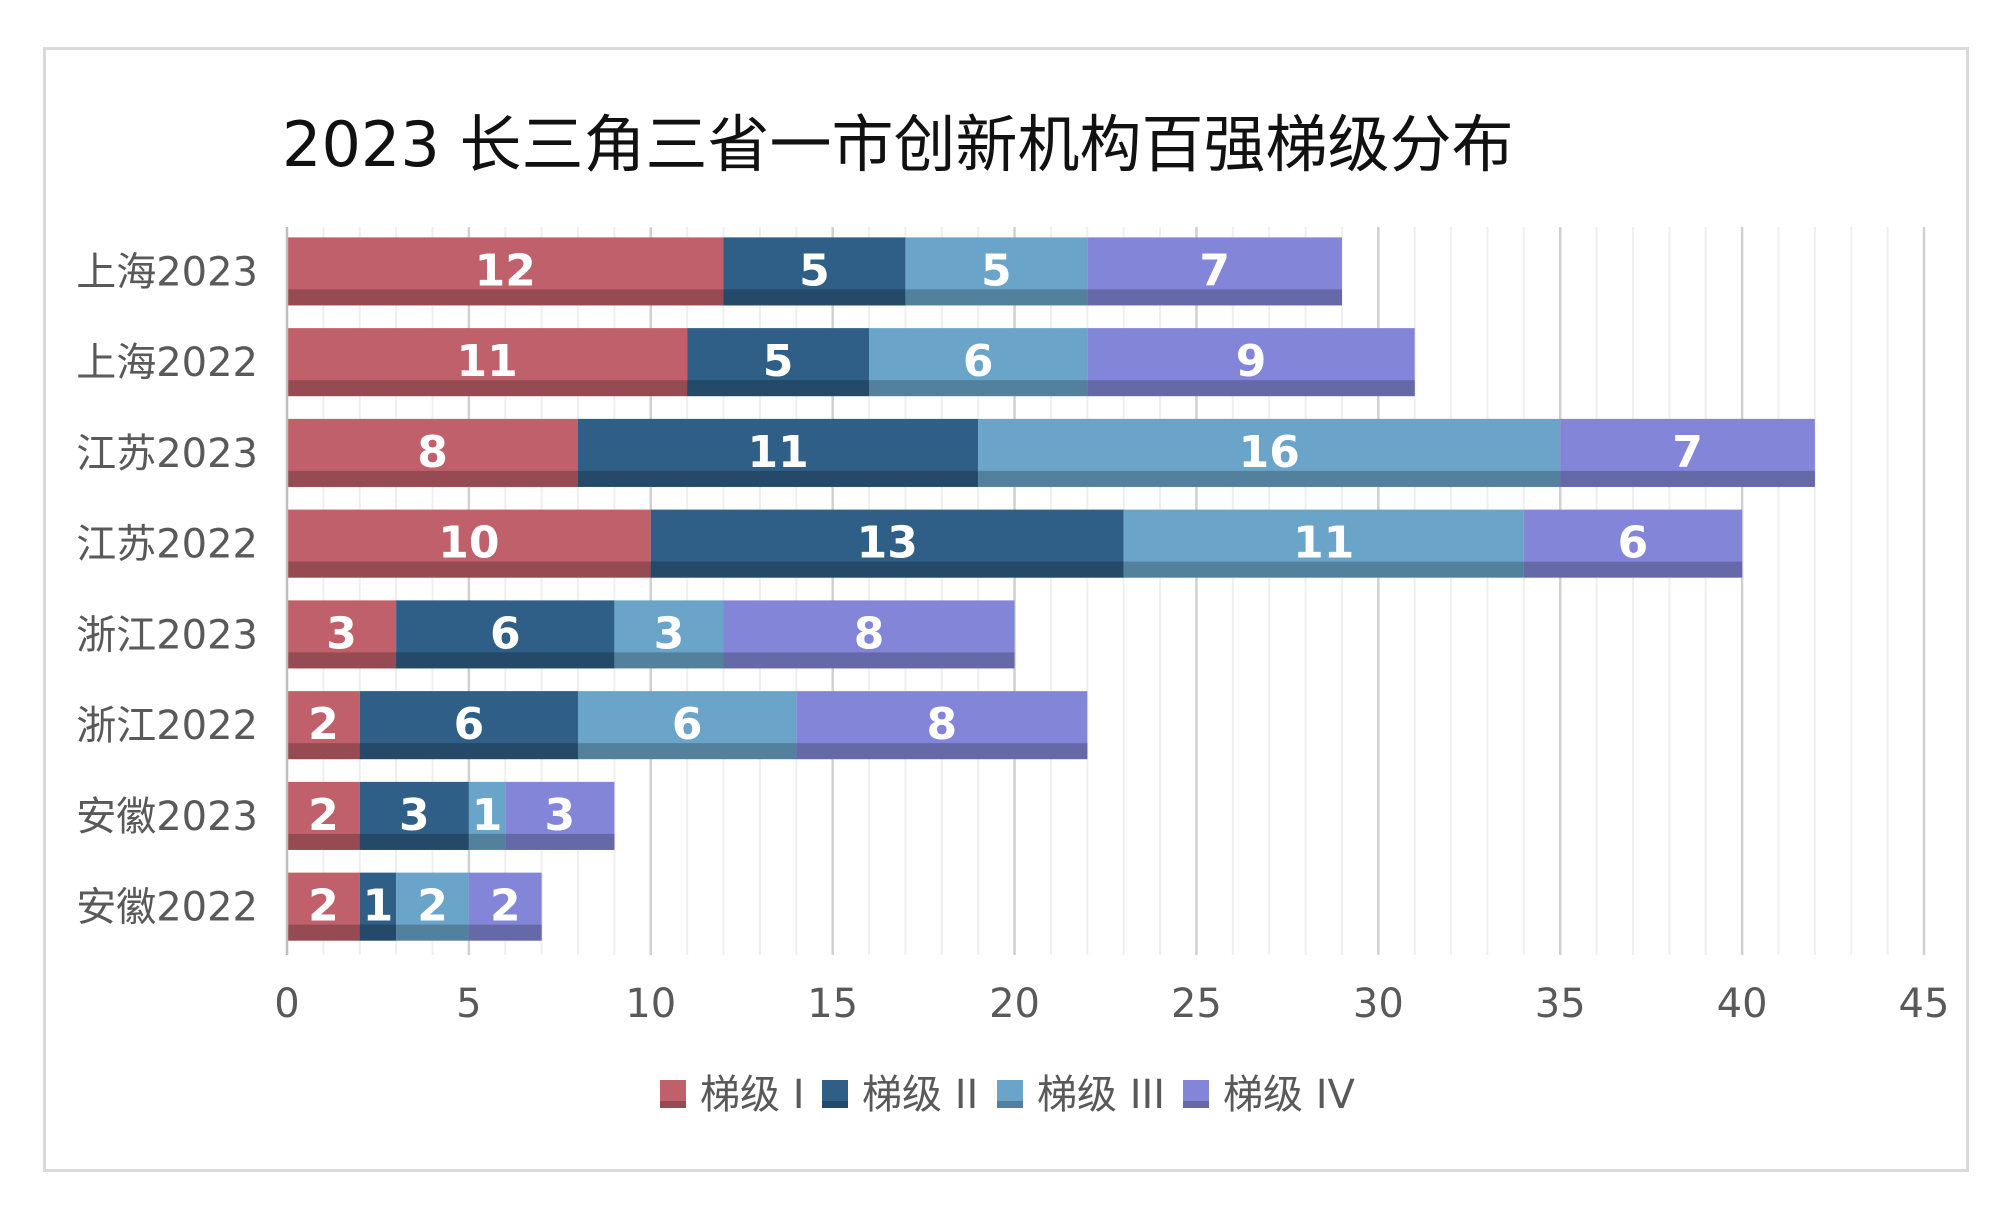 This screenshot has height=1225, width=2008. I want to click on legend-label: 梯级 IV, so click(1289, 1095).